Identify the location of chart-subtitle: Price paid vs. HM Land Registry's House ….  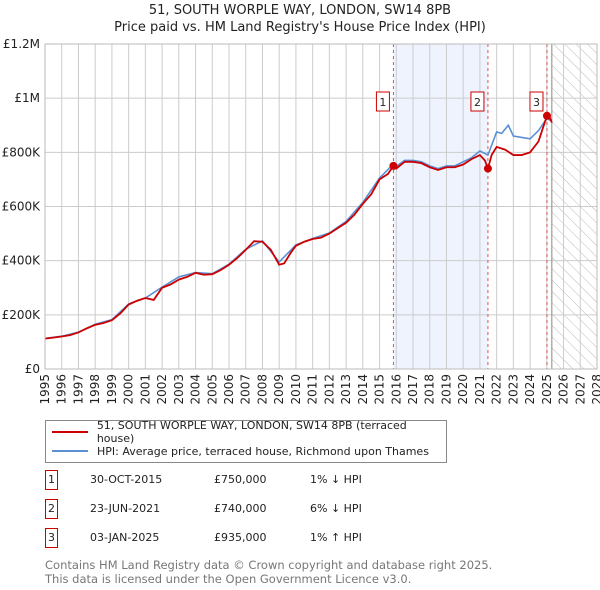
(300, 27).